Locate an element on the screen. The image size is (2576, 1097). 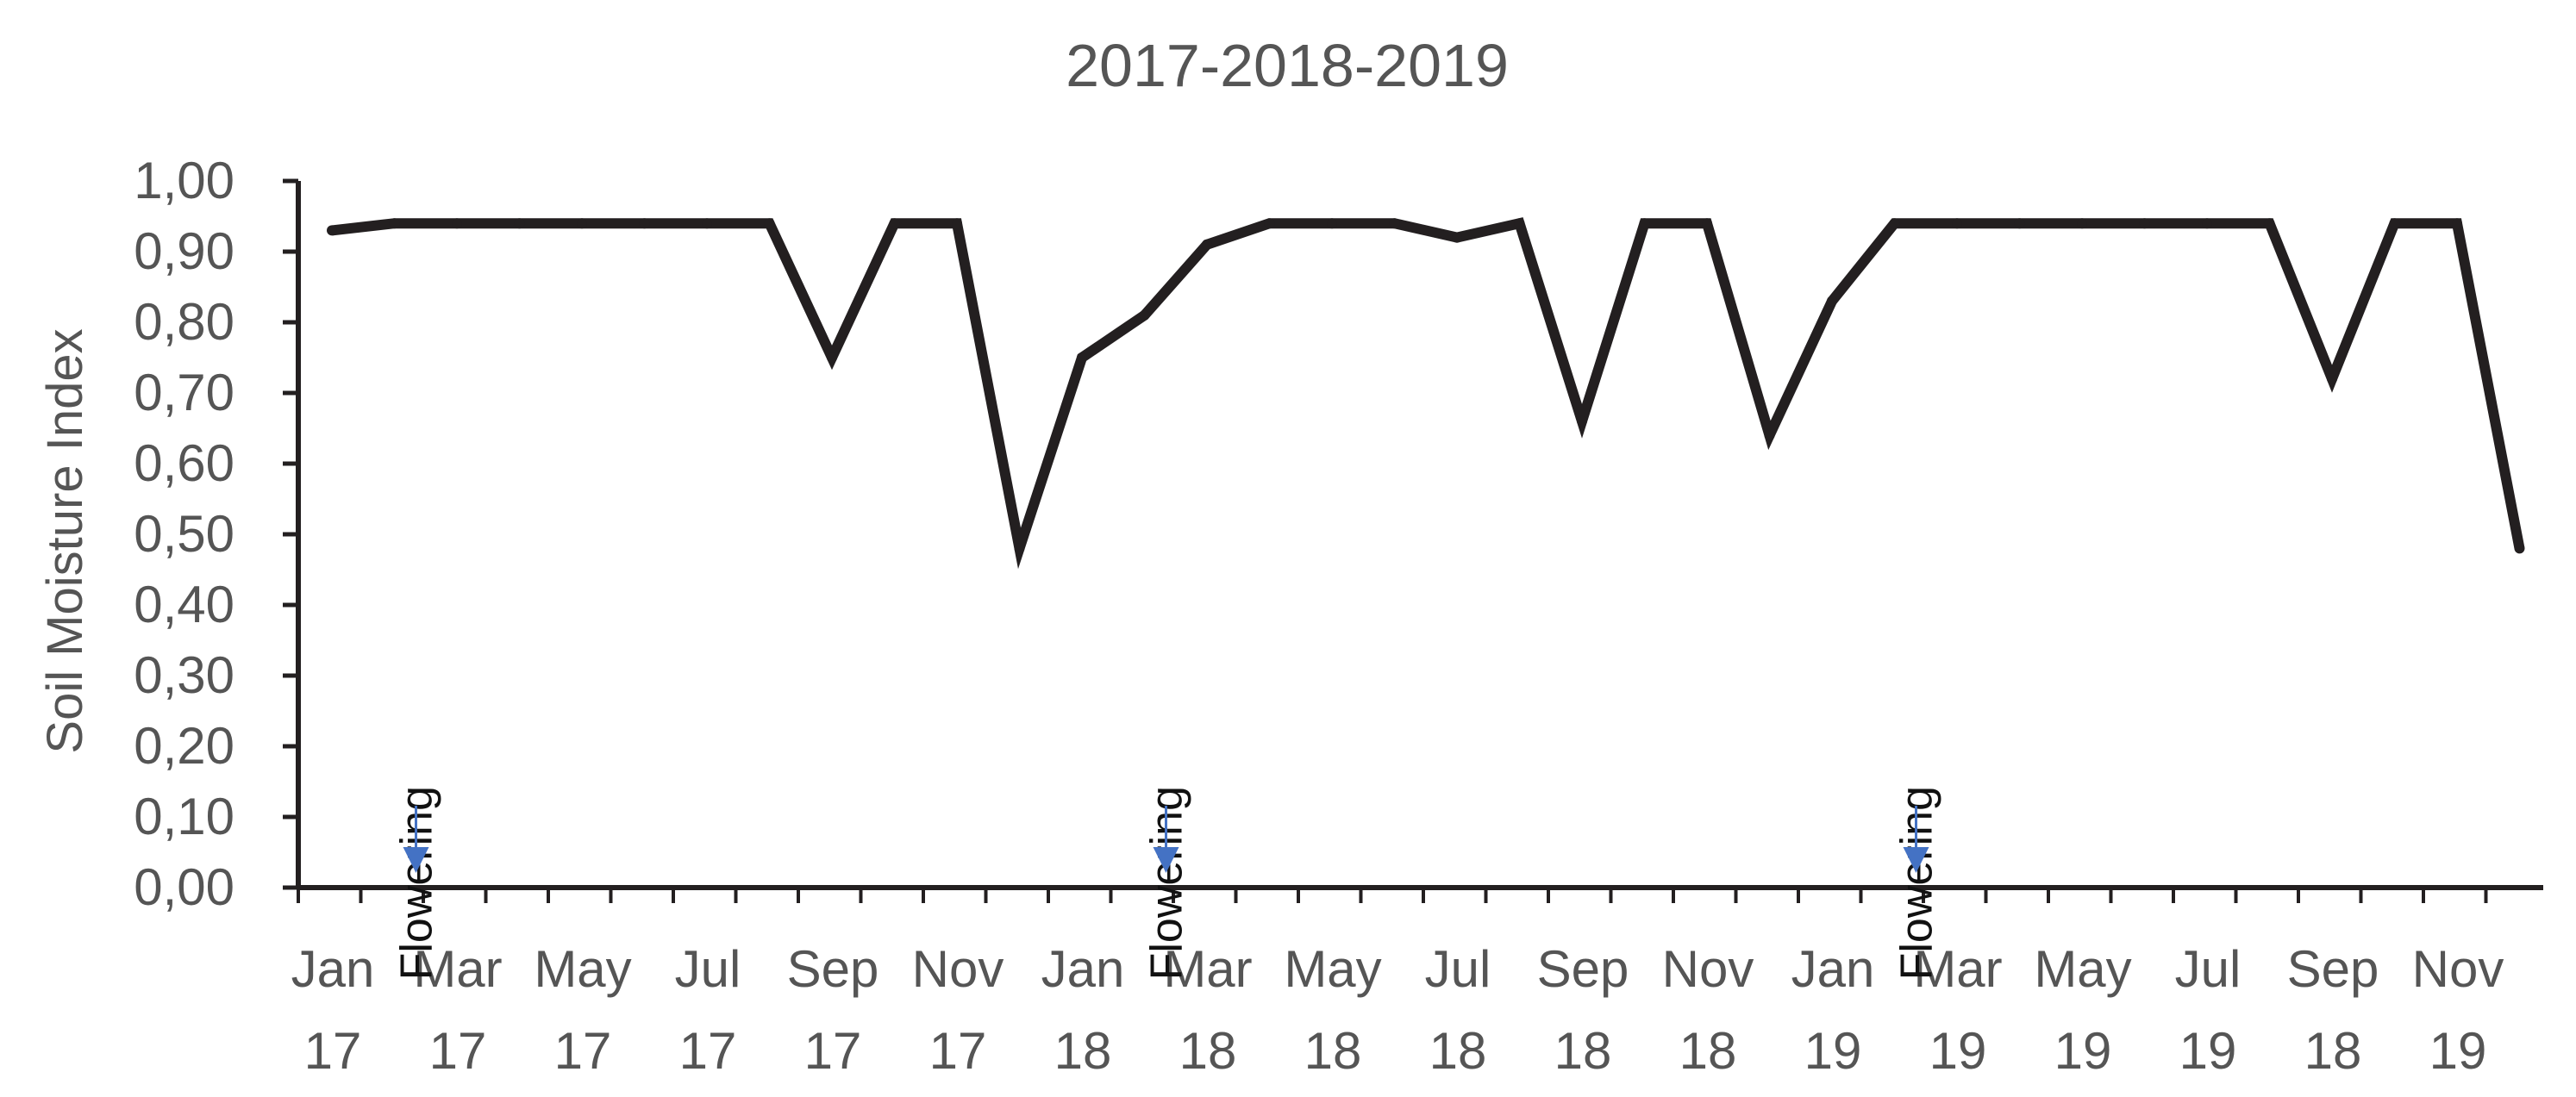
y-tick-label: 0,20 is located at coordinates (184, 746).